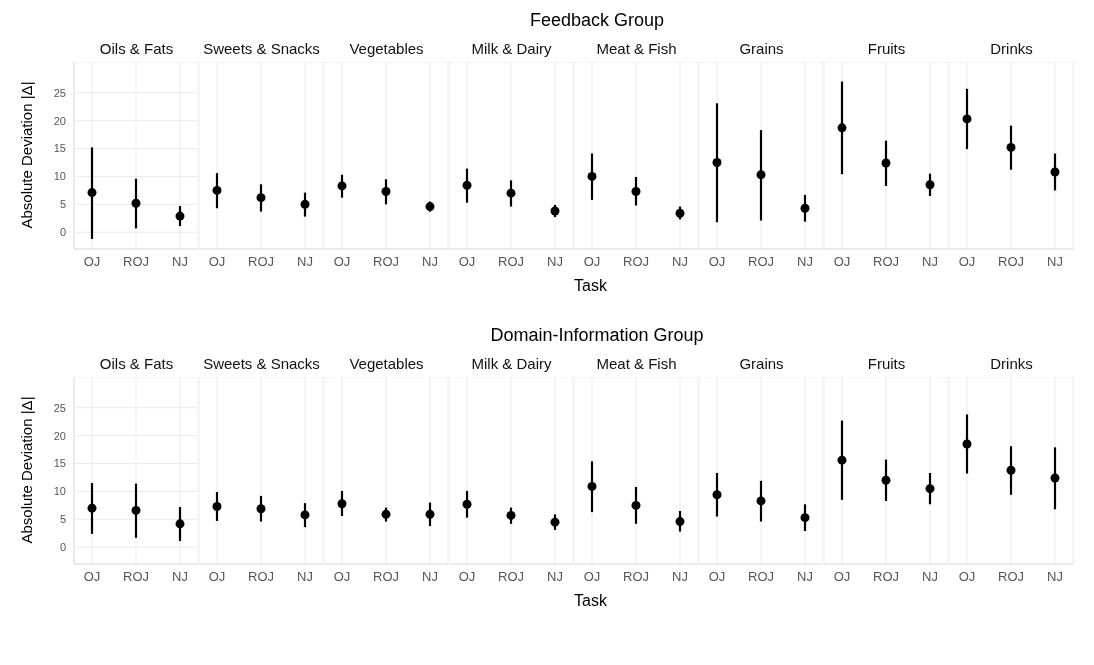 Image resolution: width=1094 pixels, height=665 pixels. What do you see at coordinates (597, 335) in the screenshot?
I see `text: Domain-Information Group` at bounding box center [597, 335].